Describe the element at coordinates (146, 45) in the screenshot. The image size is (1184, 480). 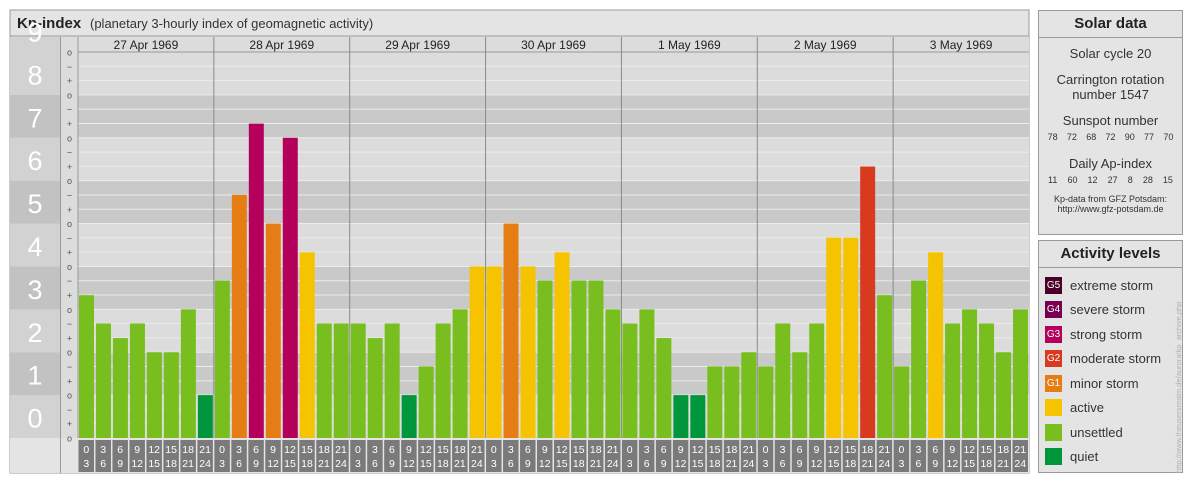
I see `day-label: 27 Apr 1969` at that location.